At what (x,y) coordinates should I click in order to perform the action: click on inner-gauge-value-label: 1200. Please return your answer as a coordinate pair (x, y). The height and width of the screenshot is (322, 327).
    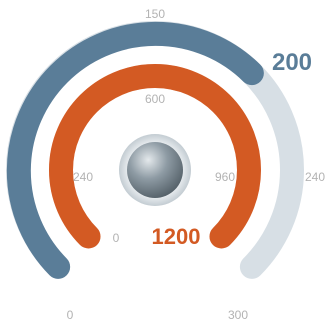
    Looking at the image, I should click on (176, 236).